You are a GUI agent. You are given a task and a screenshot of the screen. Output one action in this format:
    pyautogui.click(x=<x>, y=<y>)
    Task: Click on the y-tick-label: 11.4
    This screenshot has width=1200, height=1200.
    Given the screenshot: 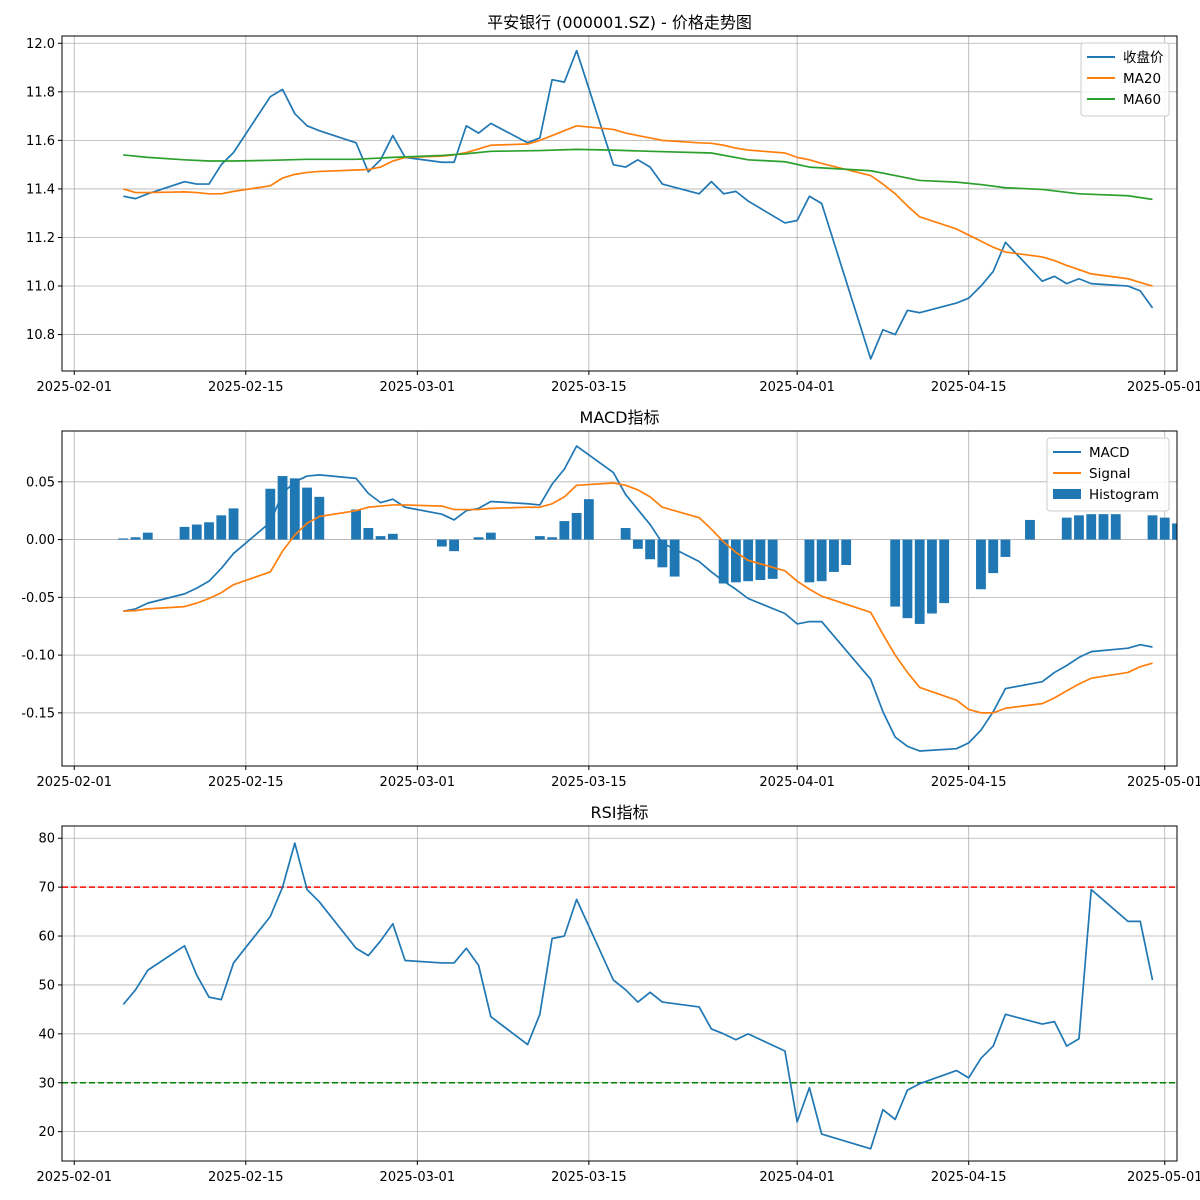 What is the action you would take?
    pyautogui.click(x=40, y=189)
    